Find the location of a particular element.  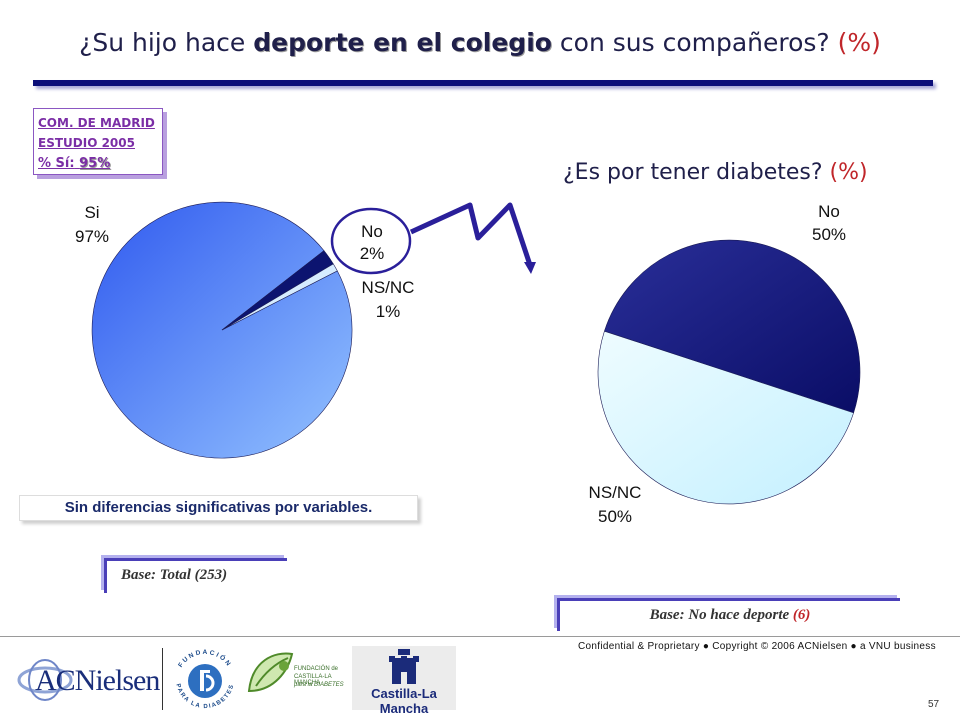

madrid-line-study: ESTUDIO 2005 is located at coordinates (86, 143).